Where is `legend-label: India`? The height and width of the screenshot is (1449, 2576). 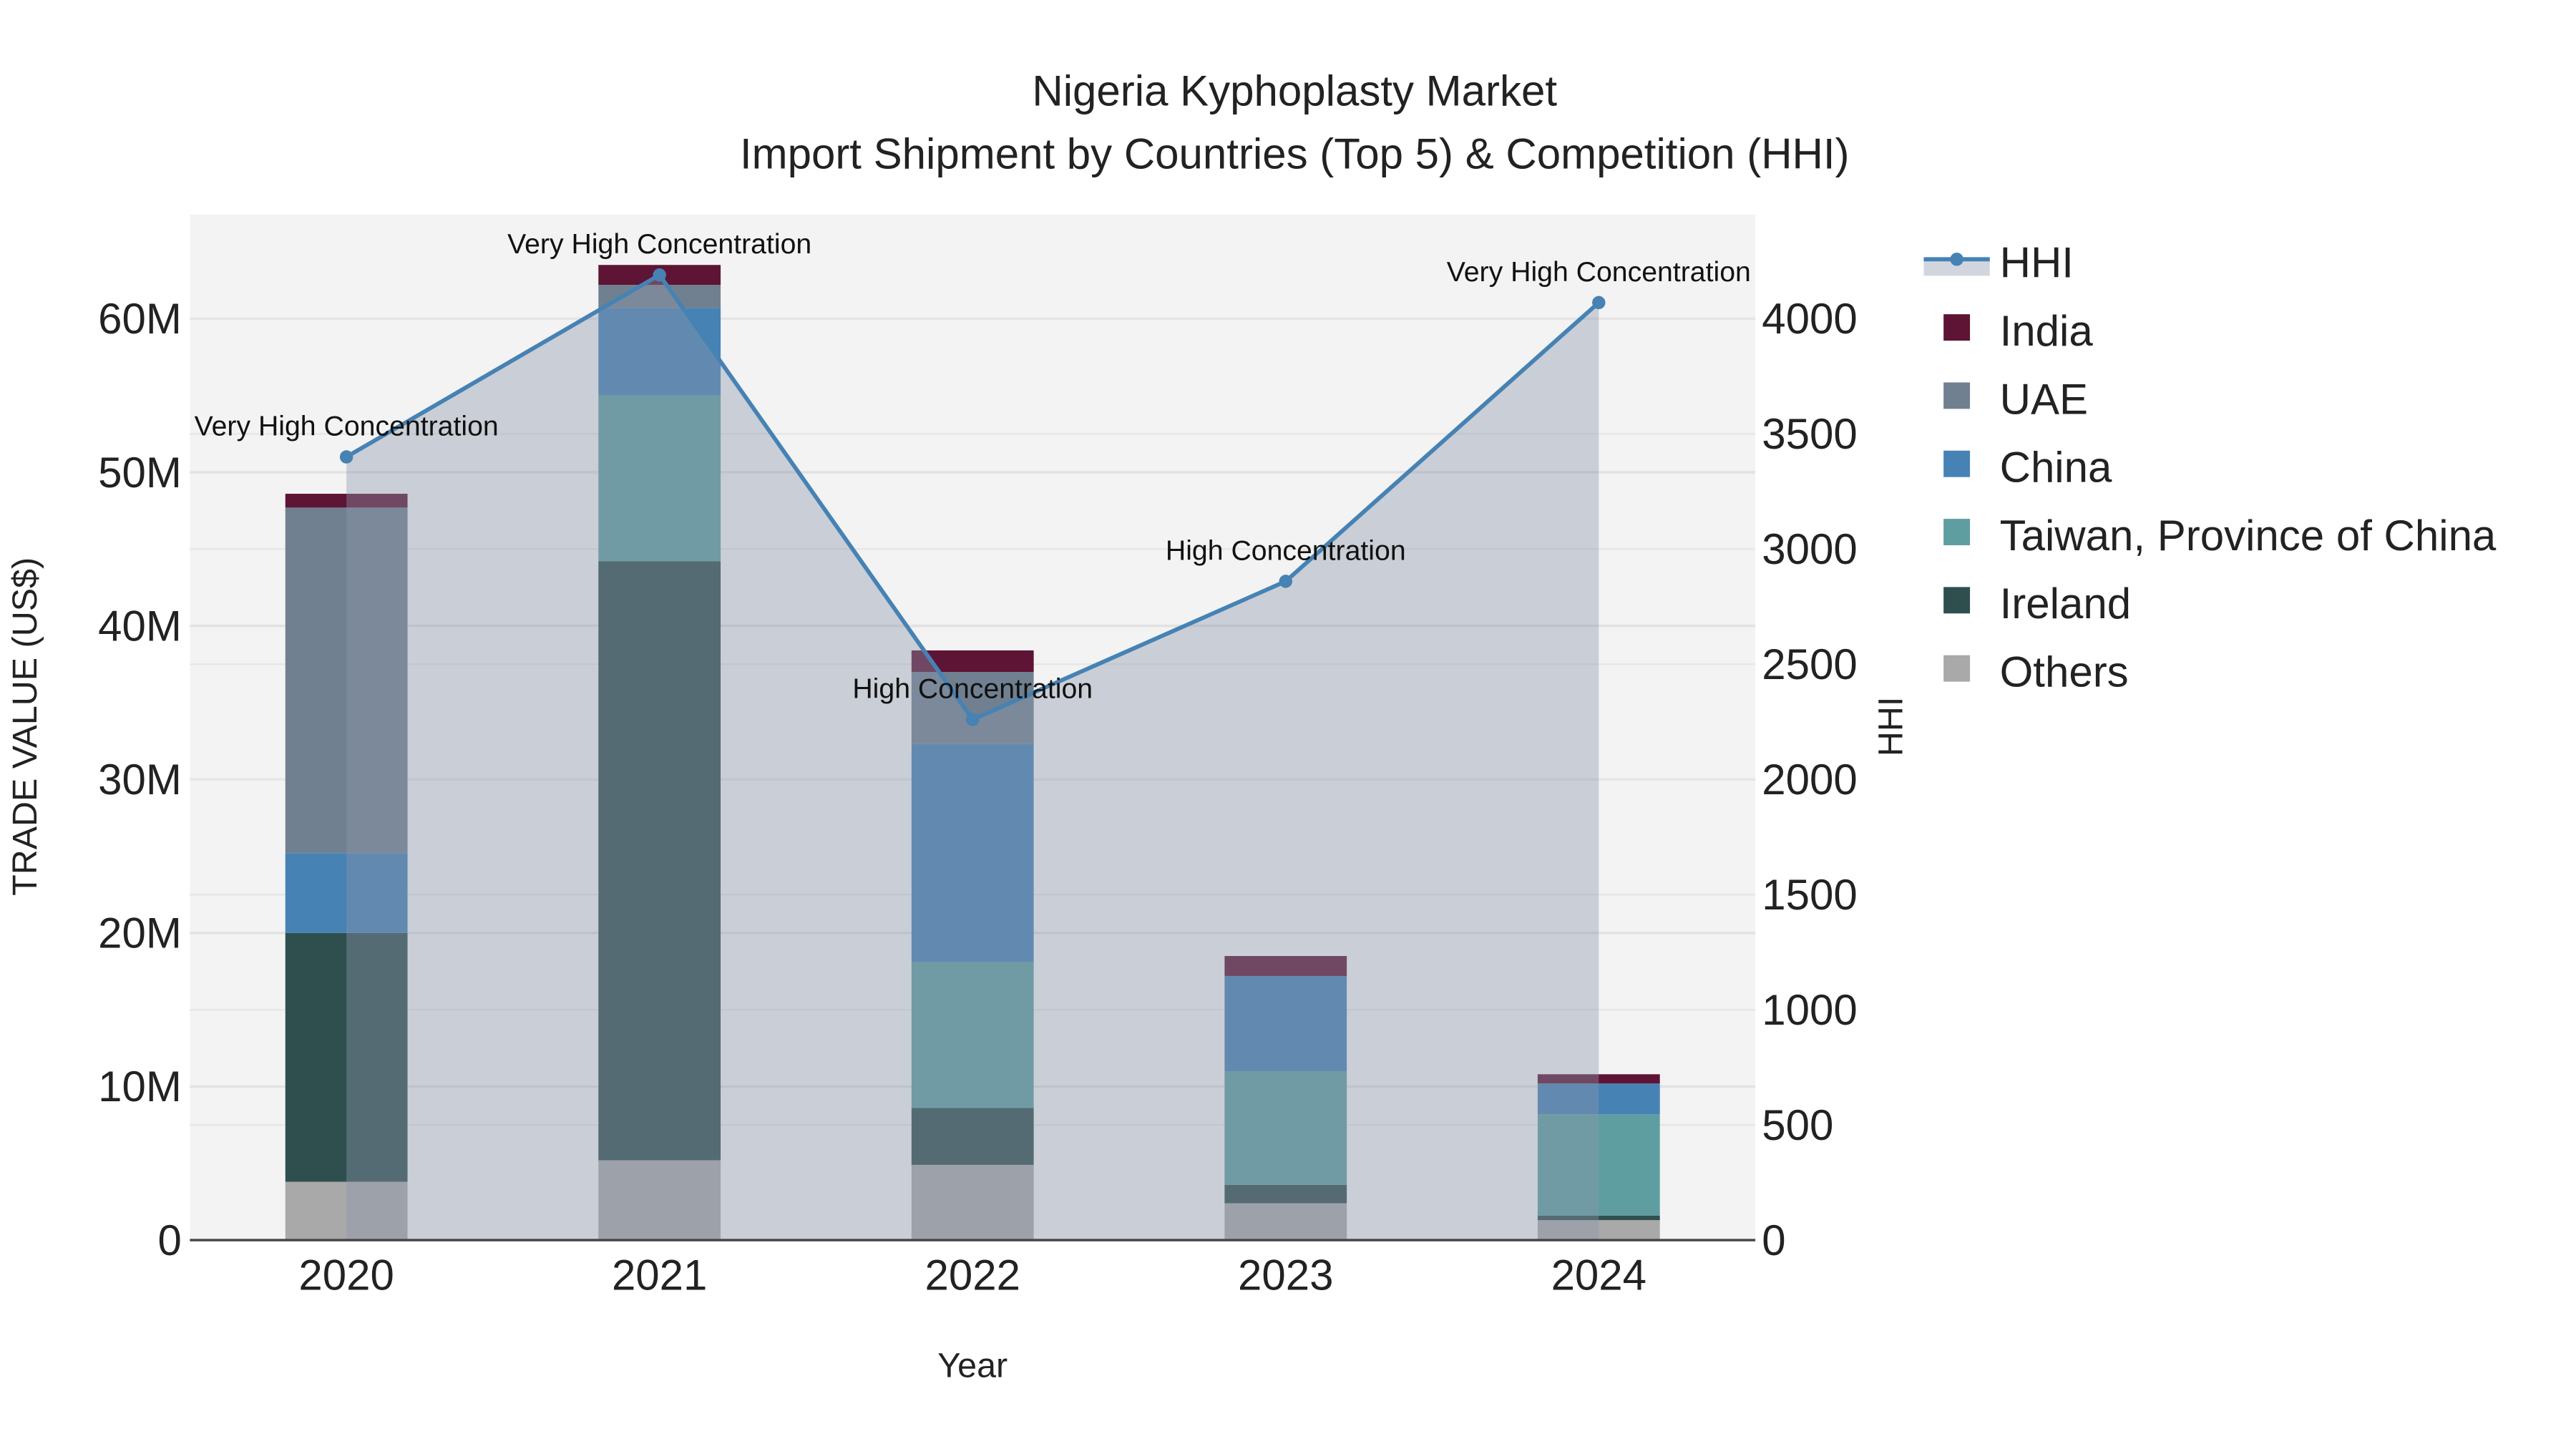
legend-label: India is located at coordinates (2047, 331).